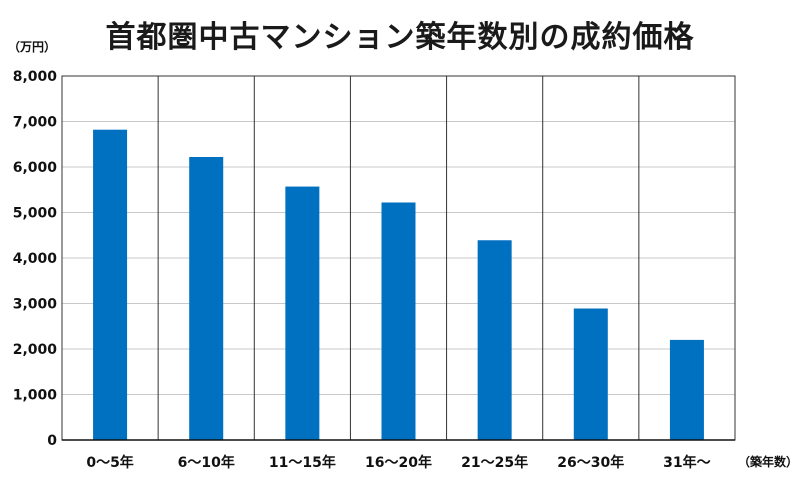  I want to click on x-tick-label: 26～30年, so click(590, 462).